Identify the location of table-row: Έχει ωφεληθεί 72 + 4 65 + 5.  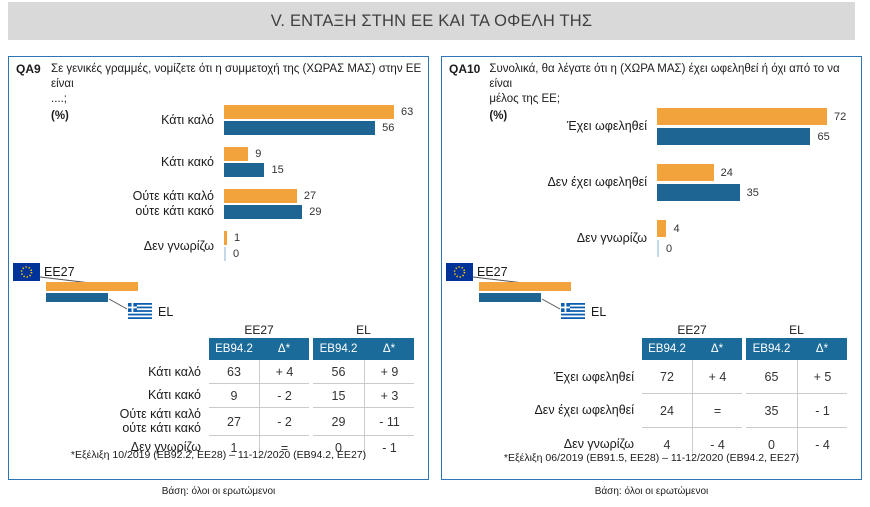
(644, 376).